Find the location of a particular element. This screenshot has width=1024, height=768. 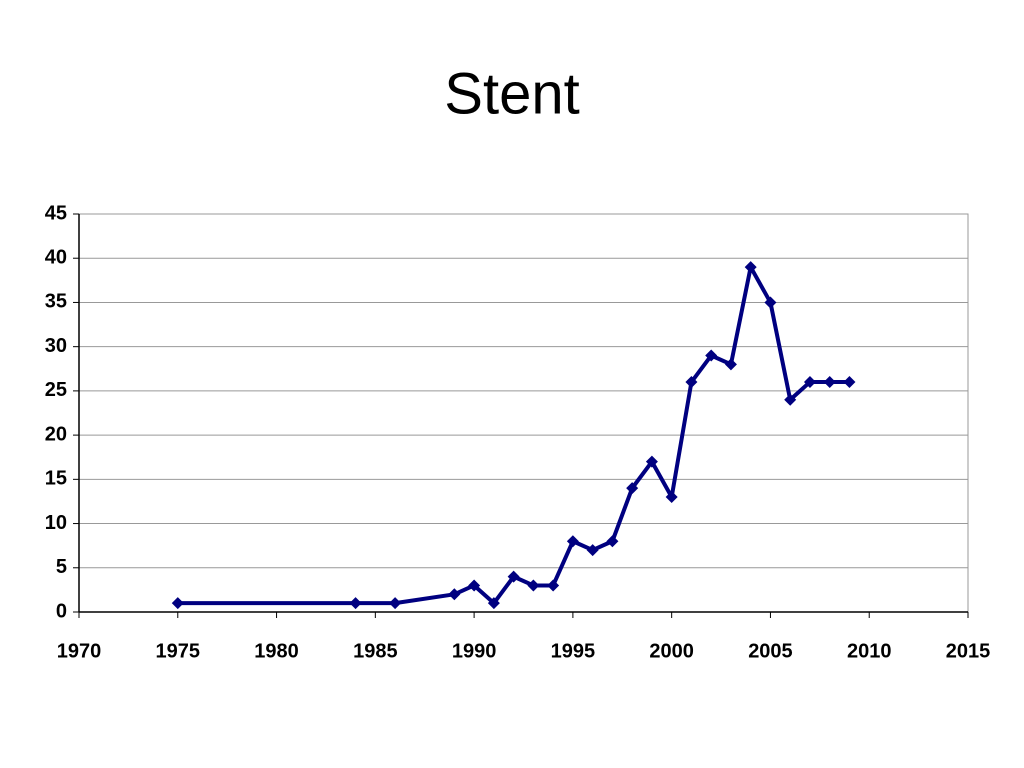

x-tick-label: 1995 is located at coordinates (573, 651).